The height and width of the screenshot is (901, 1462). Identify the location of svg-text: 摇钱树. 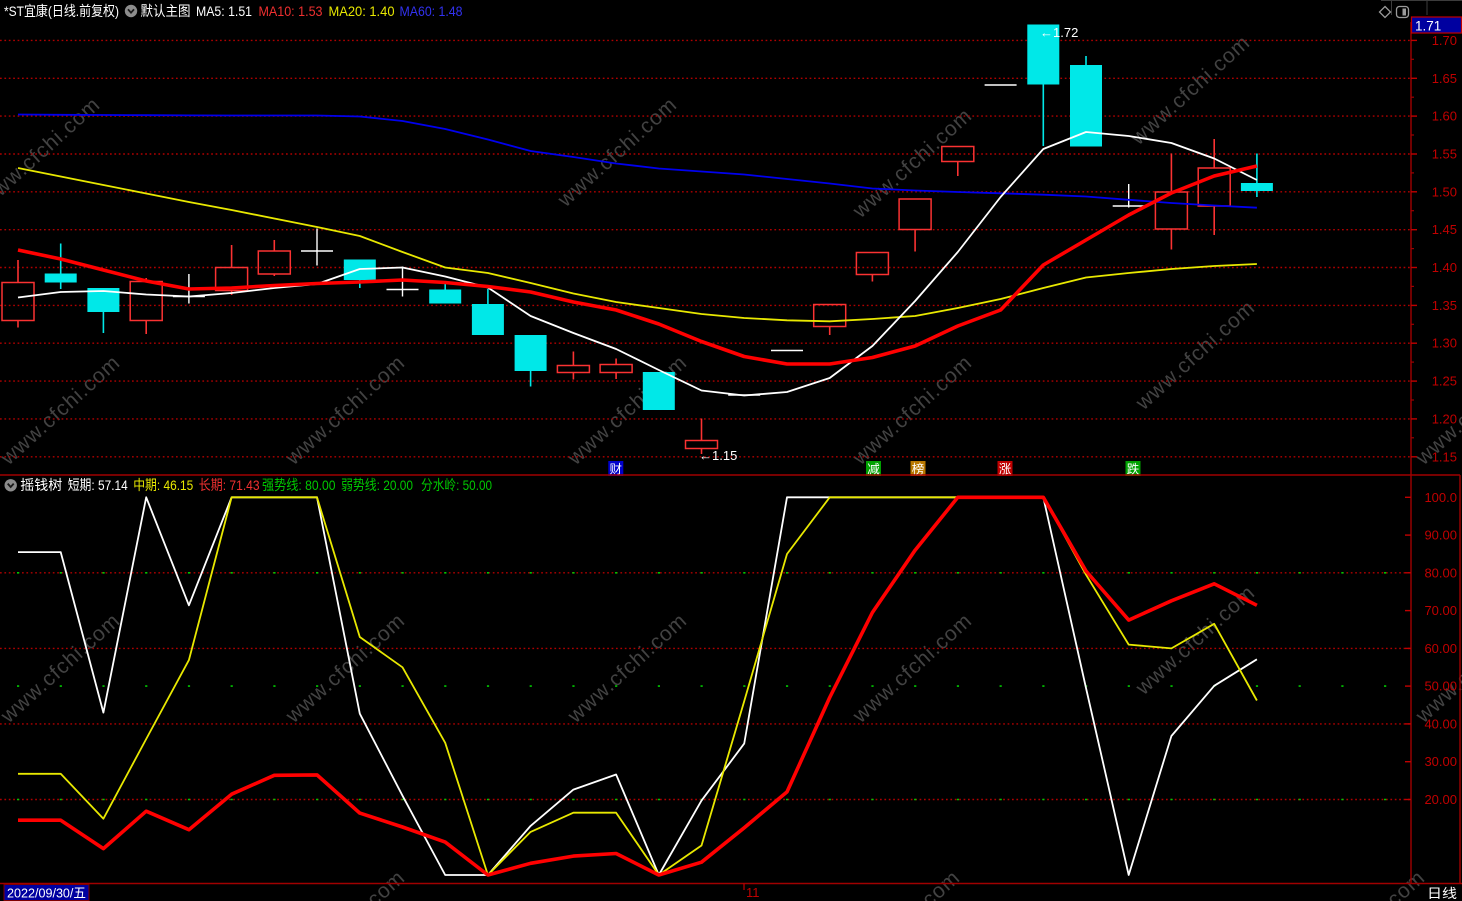
(41, 485).